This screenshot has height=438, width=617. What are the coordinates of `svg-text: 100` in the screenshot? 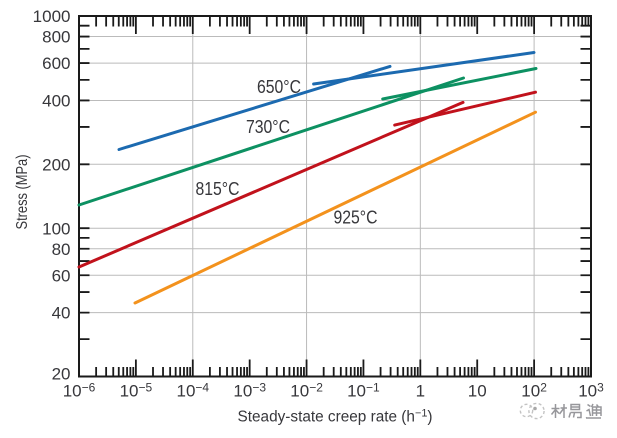 It's located at (56, 228).